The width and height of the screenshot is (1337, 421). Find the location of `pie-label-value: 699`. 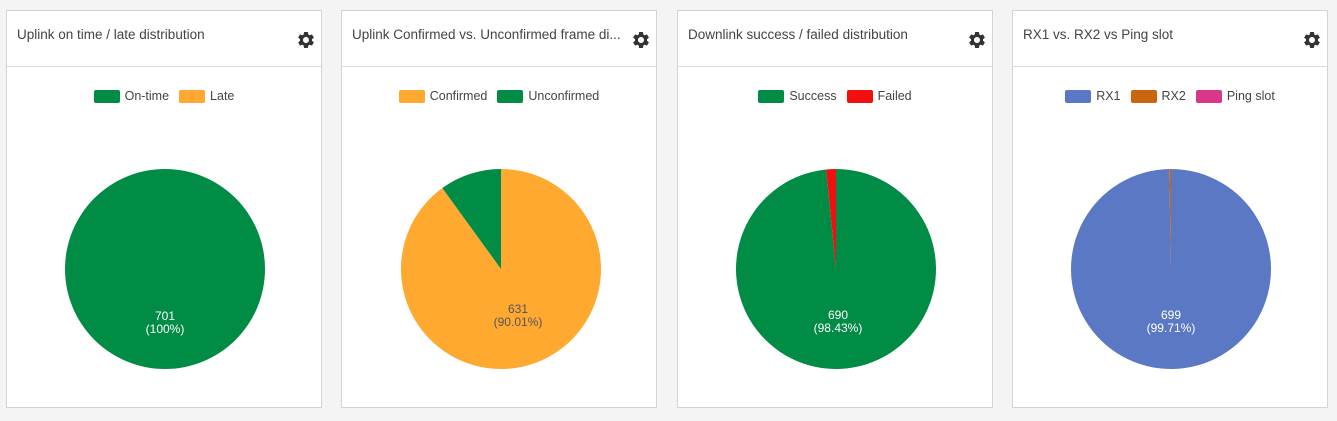

pie-label-value: 699 is located at coordinates (1171, 315).